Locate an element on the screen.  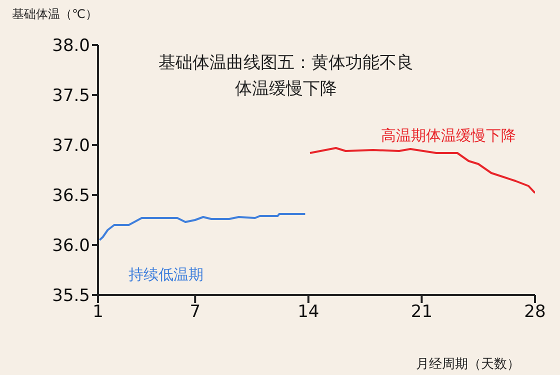
y-tick-label: 37.0 is located at coordinates (71, 146).